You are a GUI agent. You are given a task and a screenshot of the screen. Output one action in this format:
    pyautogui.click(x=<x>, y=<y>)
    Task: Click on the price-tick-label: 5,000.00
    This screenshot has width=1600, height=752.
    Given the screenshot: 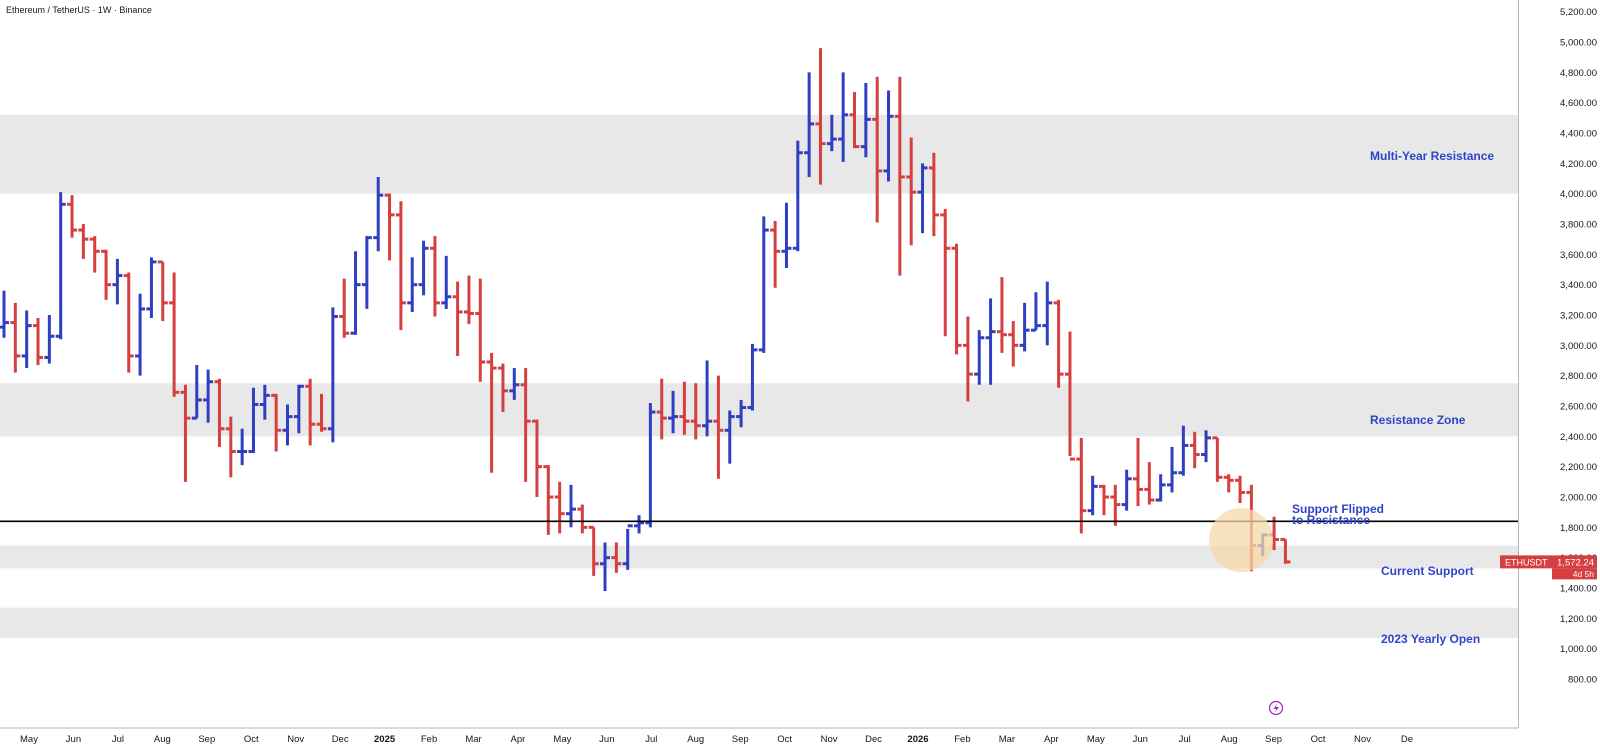 What is the action you would take?
    pyautogui.click(x=1578, y=43)
    